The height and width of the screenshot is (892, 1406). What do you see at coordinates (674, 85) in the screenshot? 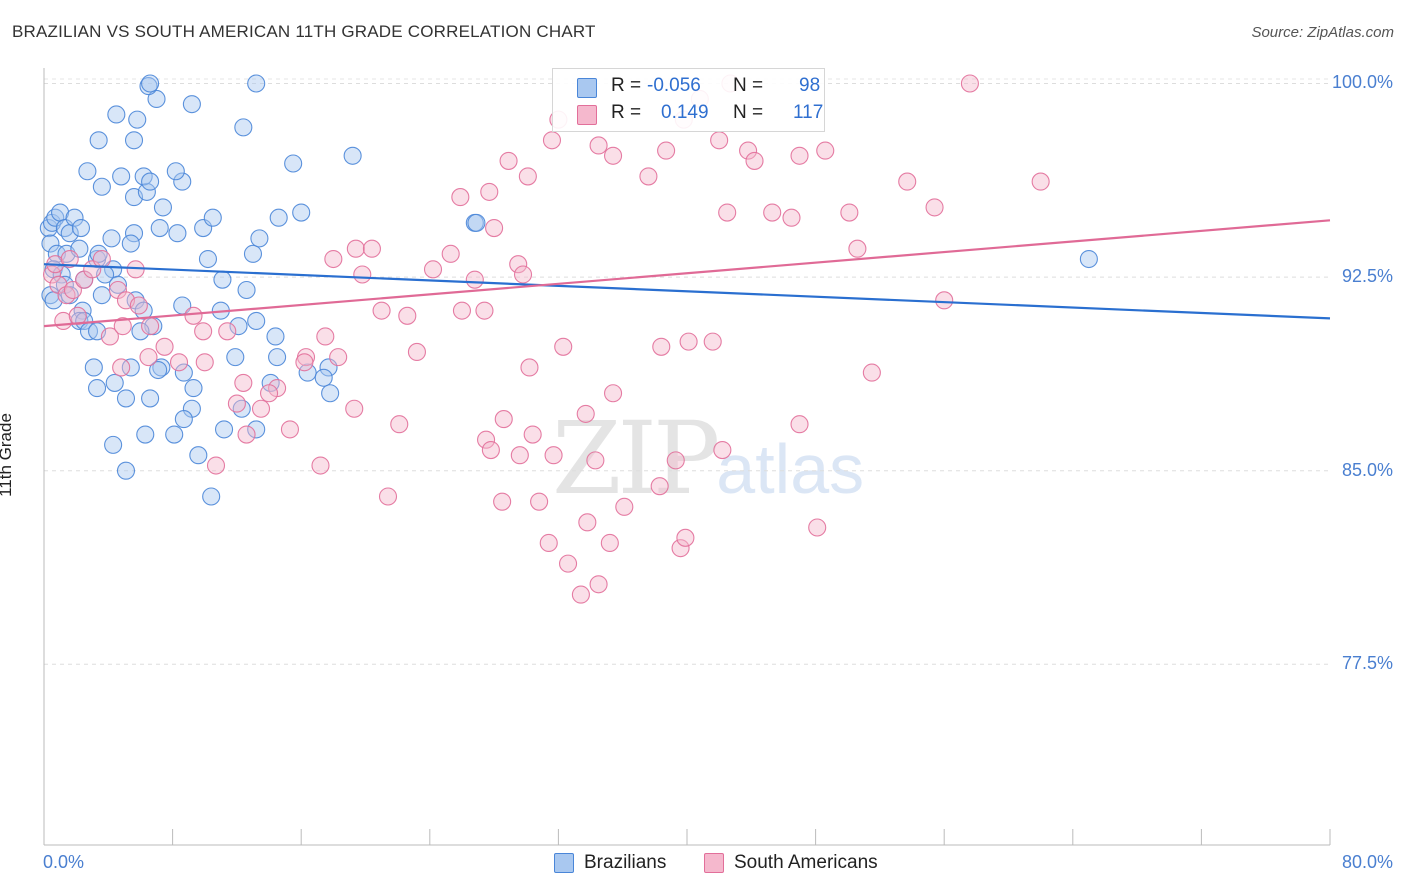
I see `legend-r-value: -0.056` at bounding box center [674, 85].